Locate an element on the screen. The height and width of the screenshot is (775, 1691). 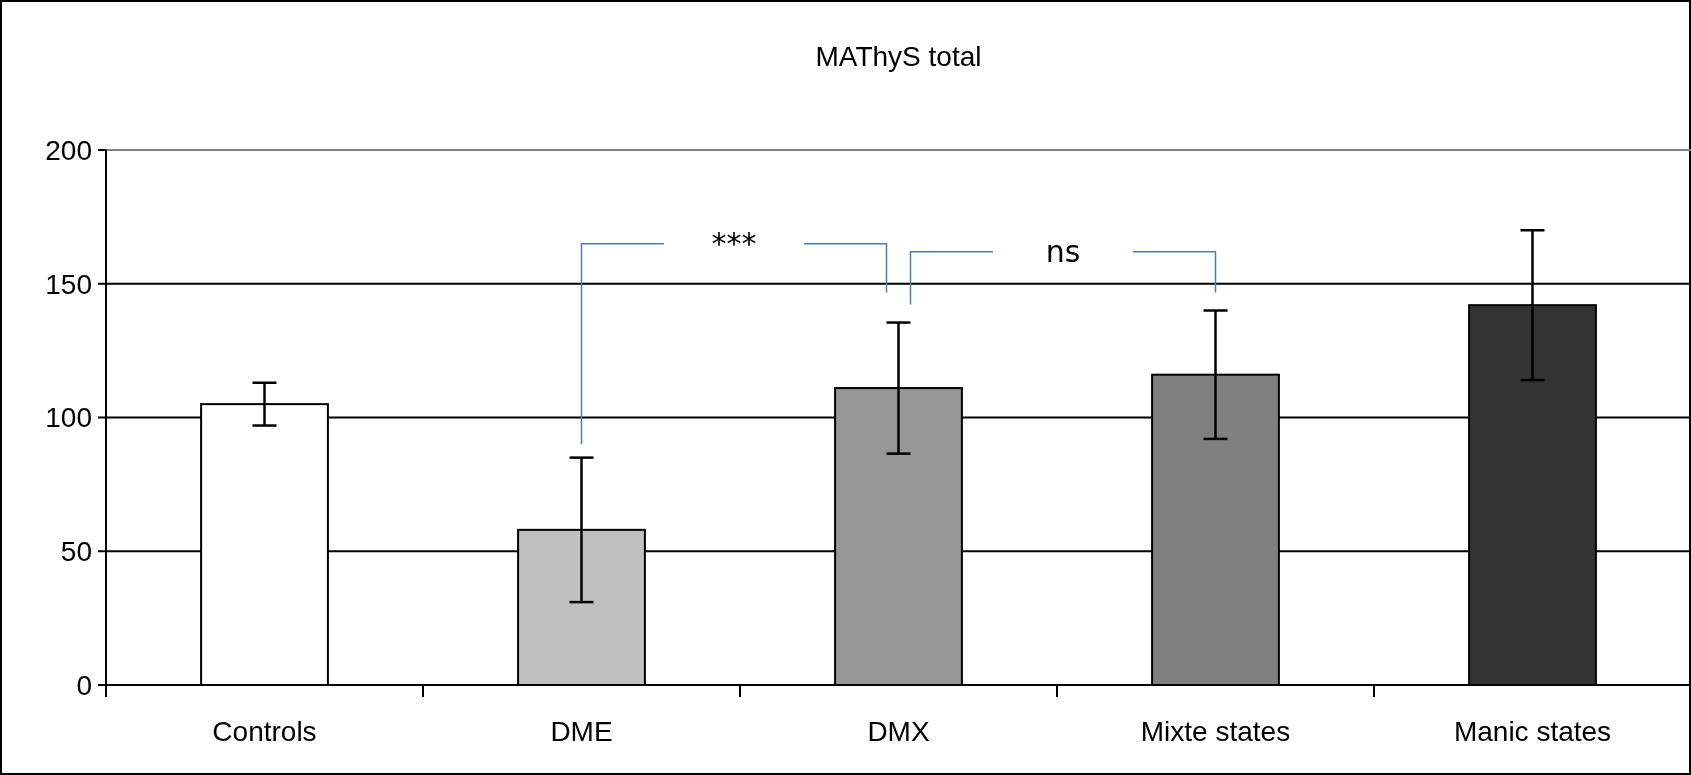
y-tick-label: 150 is located at coordinates (68, 284).